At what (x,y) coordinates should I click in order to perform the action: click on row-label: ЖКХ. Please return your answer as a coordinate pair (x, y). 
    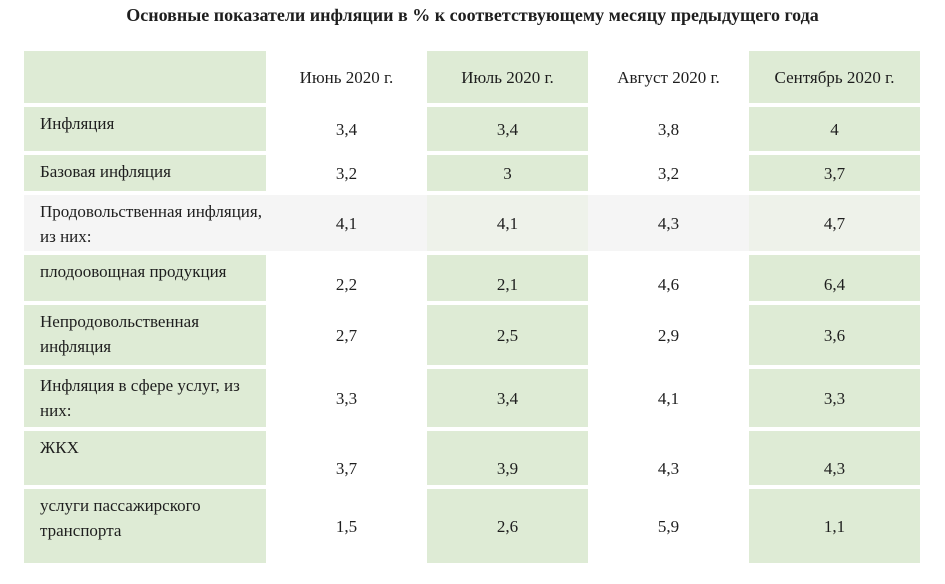
    Looking at the image, I should click on (145, 458).